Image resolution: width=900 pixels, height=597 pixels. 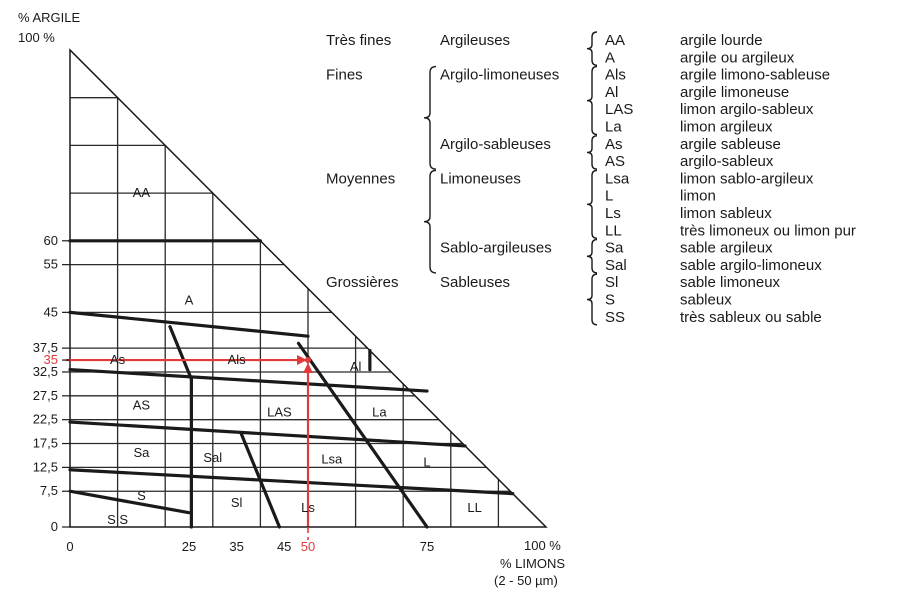 I want to click on zone-label: La, so click(x=379, y=412).